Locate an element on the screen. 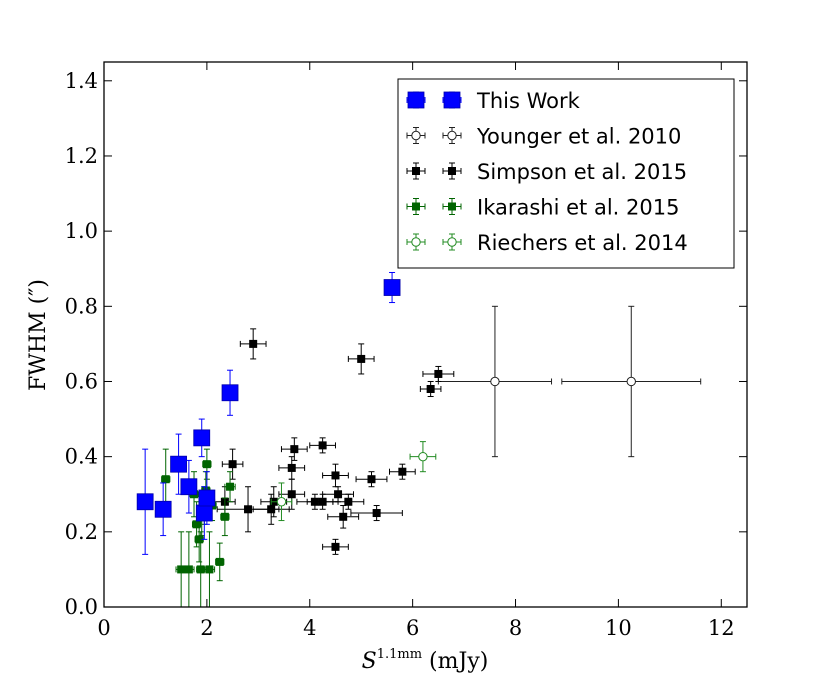  y-axis-title: FWHM (″) is located at coordinates (38, 335).